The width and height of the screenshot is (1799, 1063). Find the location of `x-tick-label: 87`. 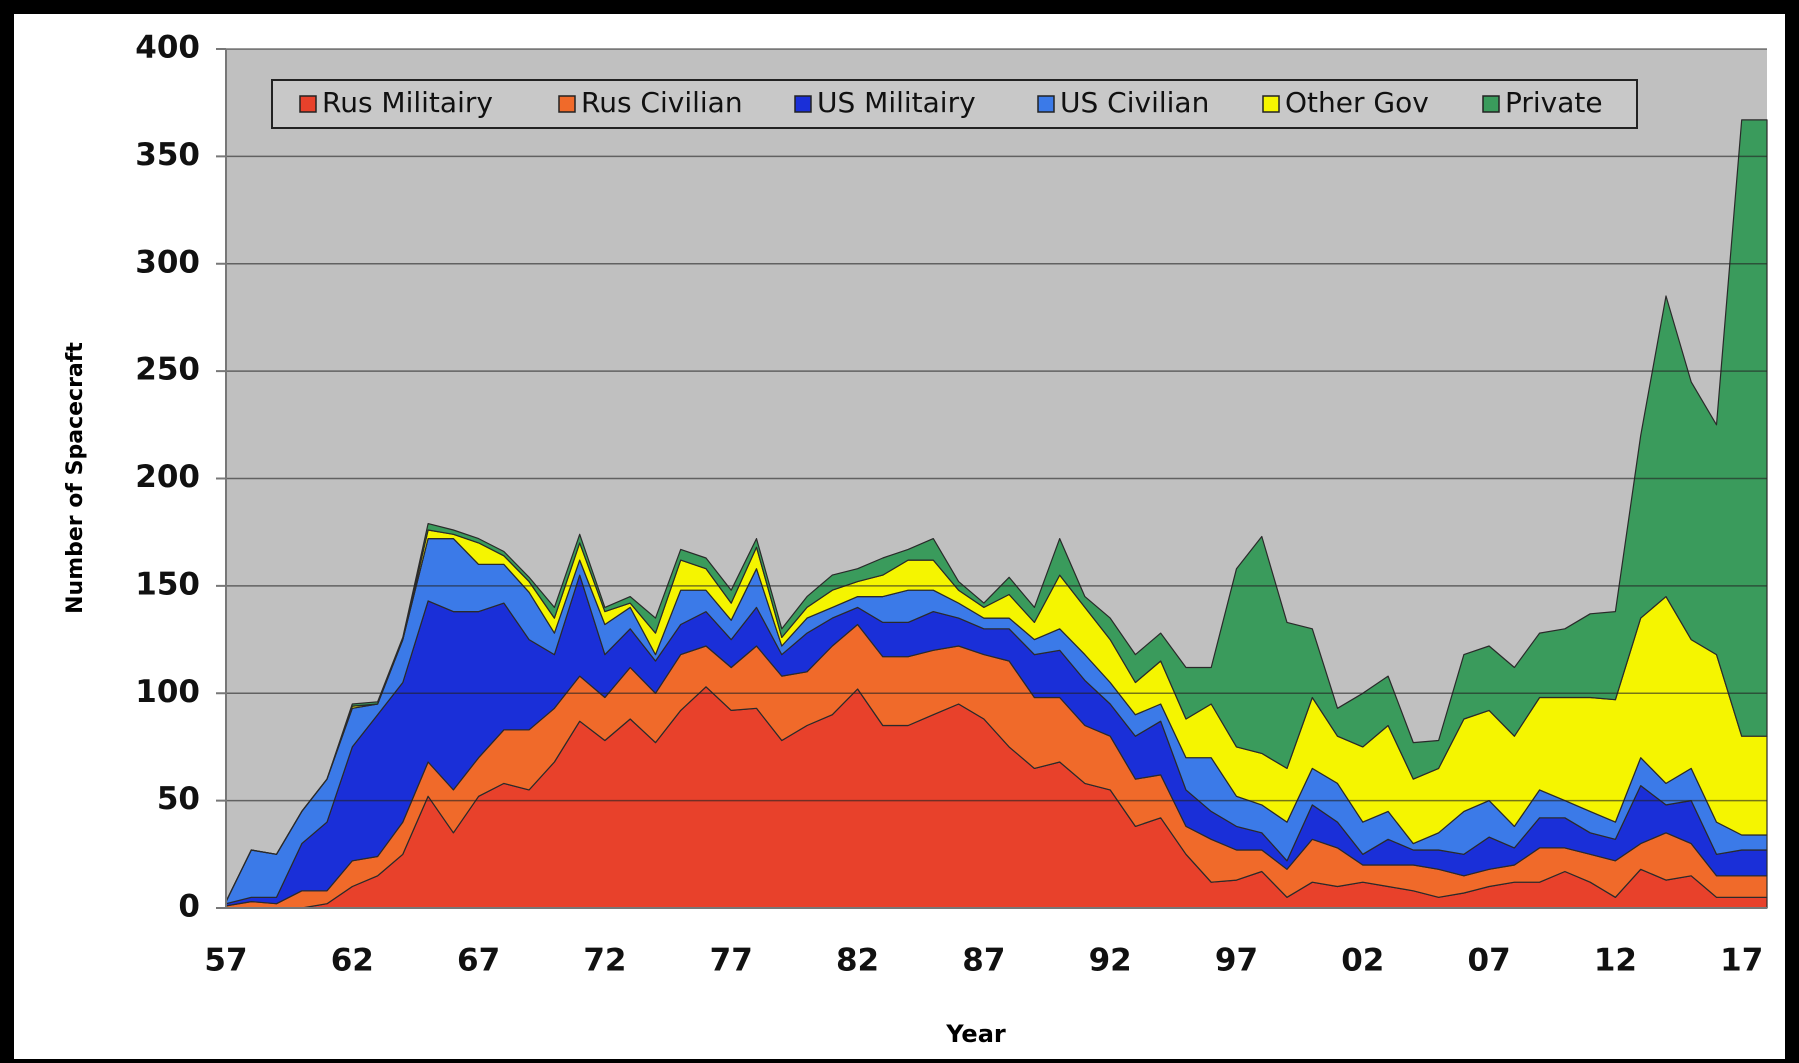

x-tick-label: 87 is located at coordinates (983, 961).